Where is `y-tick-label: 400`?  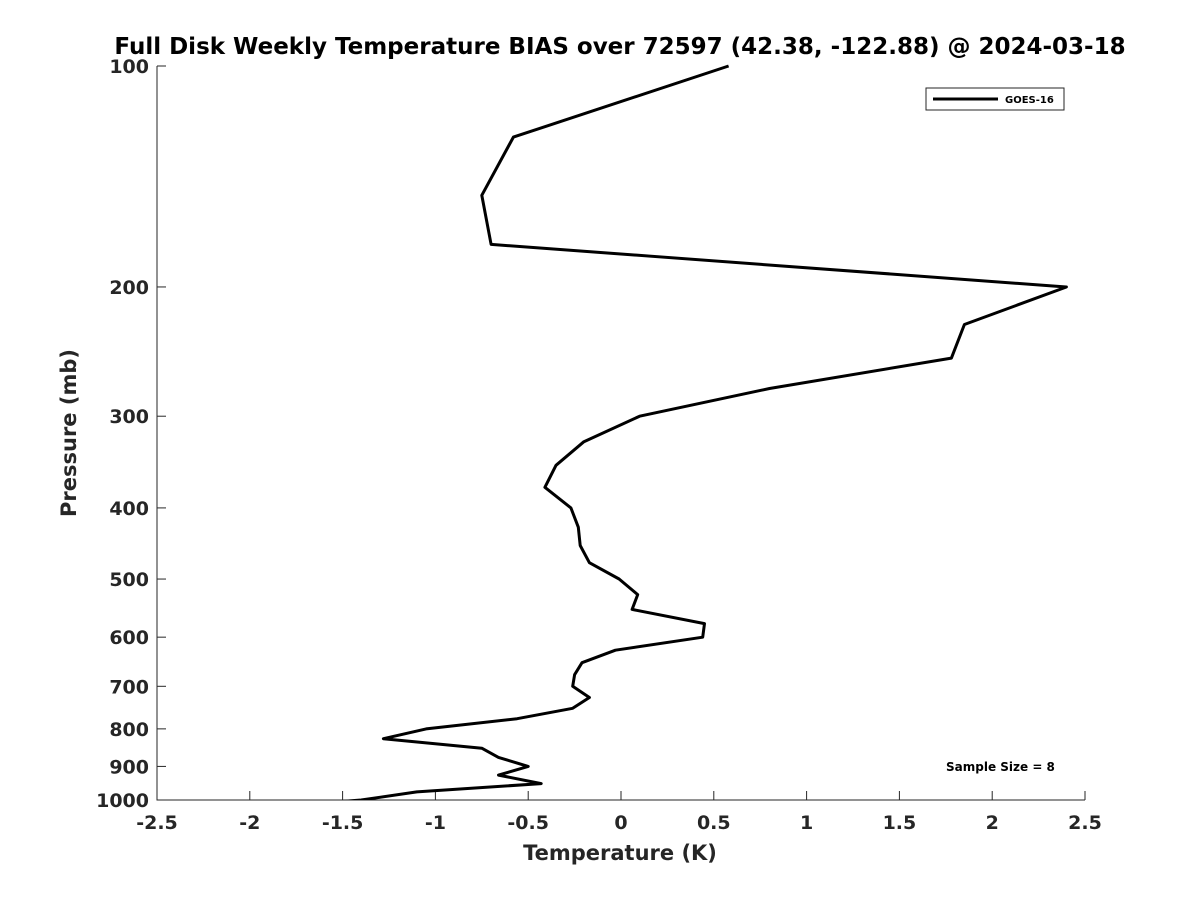
y-tick-label: 400 is located at coordinates (129, 509).